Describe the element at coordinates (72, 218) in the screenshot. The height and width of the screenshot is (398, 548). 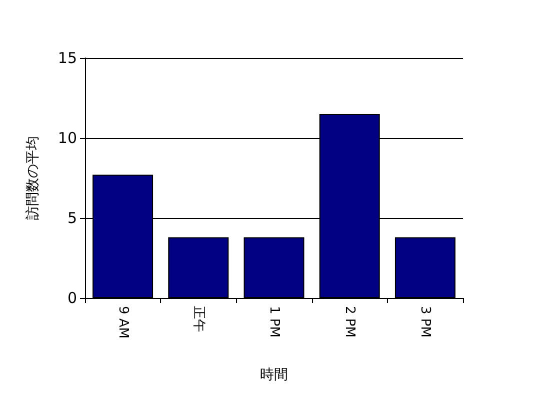
I see `y-tick-label: 5` at that location.